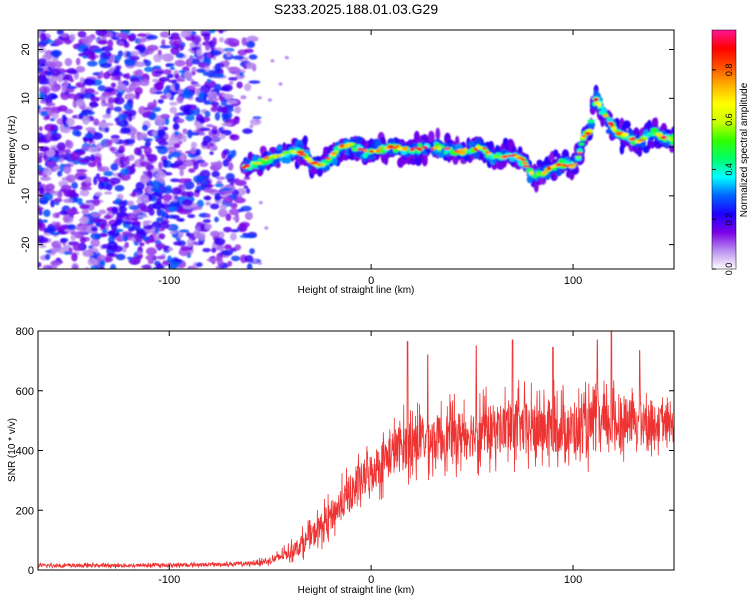 The image size is (750, 600). I want to click on y-tick-label: -10, so click(26, 196).